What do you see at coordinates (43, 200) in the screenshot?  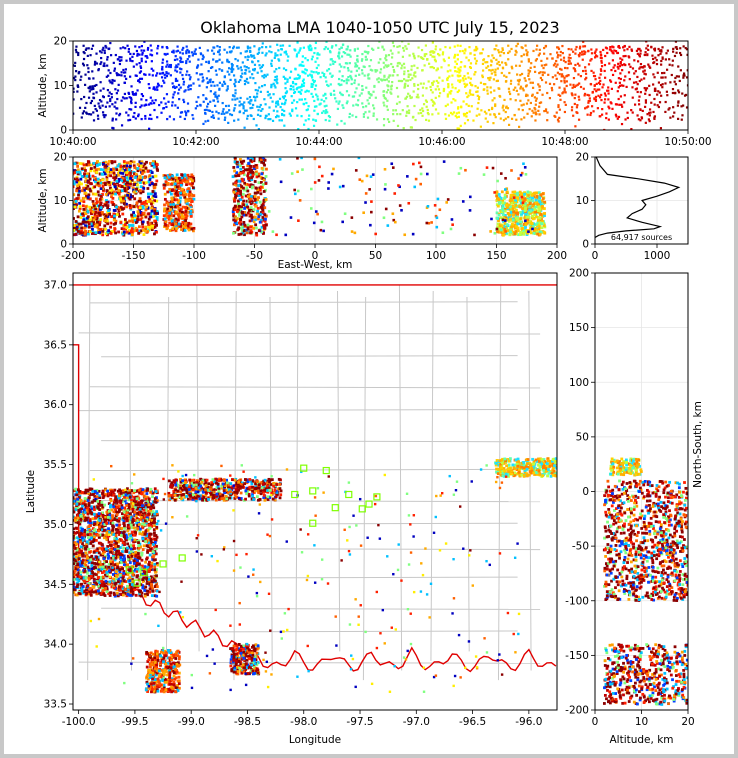 I see `y-axis-label: Altitude, km` at bounding box center [43, 200].